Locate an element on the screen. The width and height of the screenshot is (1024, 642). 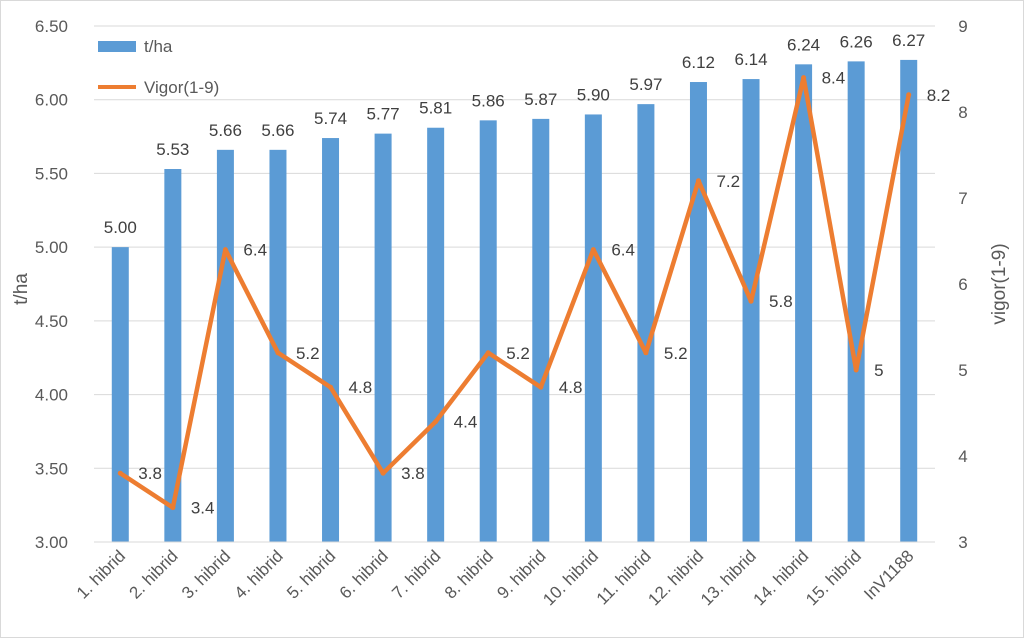
y-left-tick-label: 6.50 is located at coordinates (51, 26).